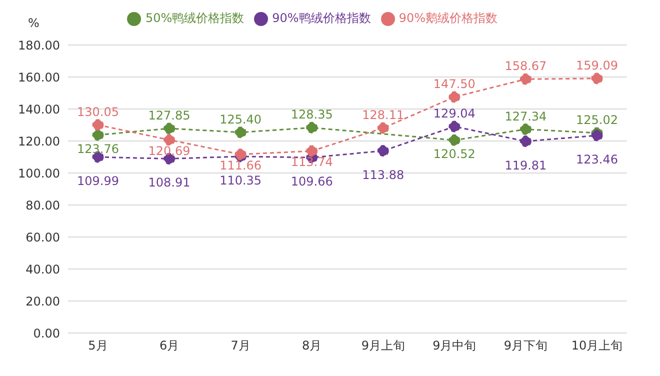 This screenshot has height=376, width=660. I want to click on data-label: 129.04, so click(454, 113).